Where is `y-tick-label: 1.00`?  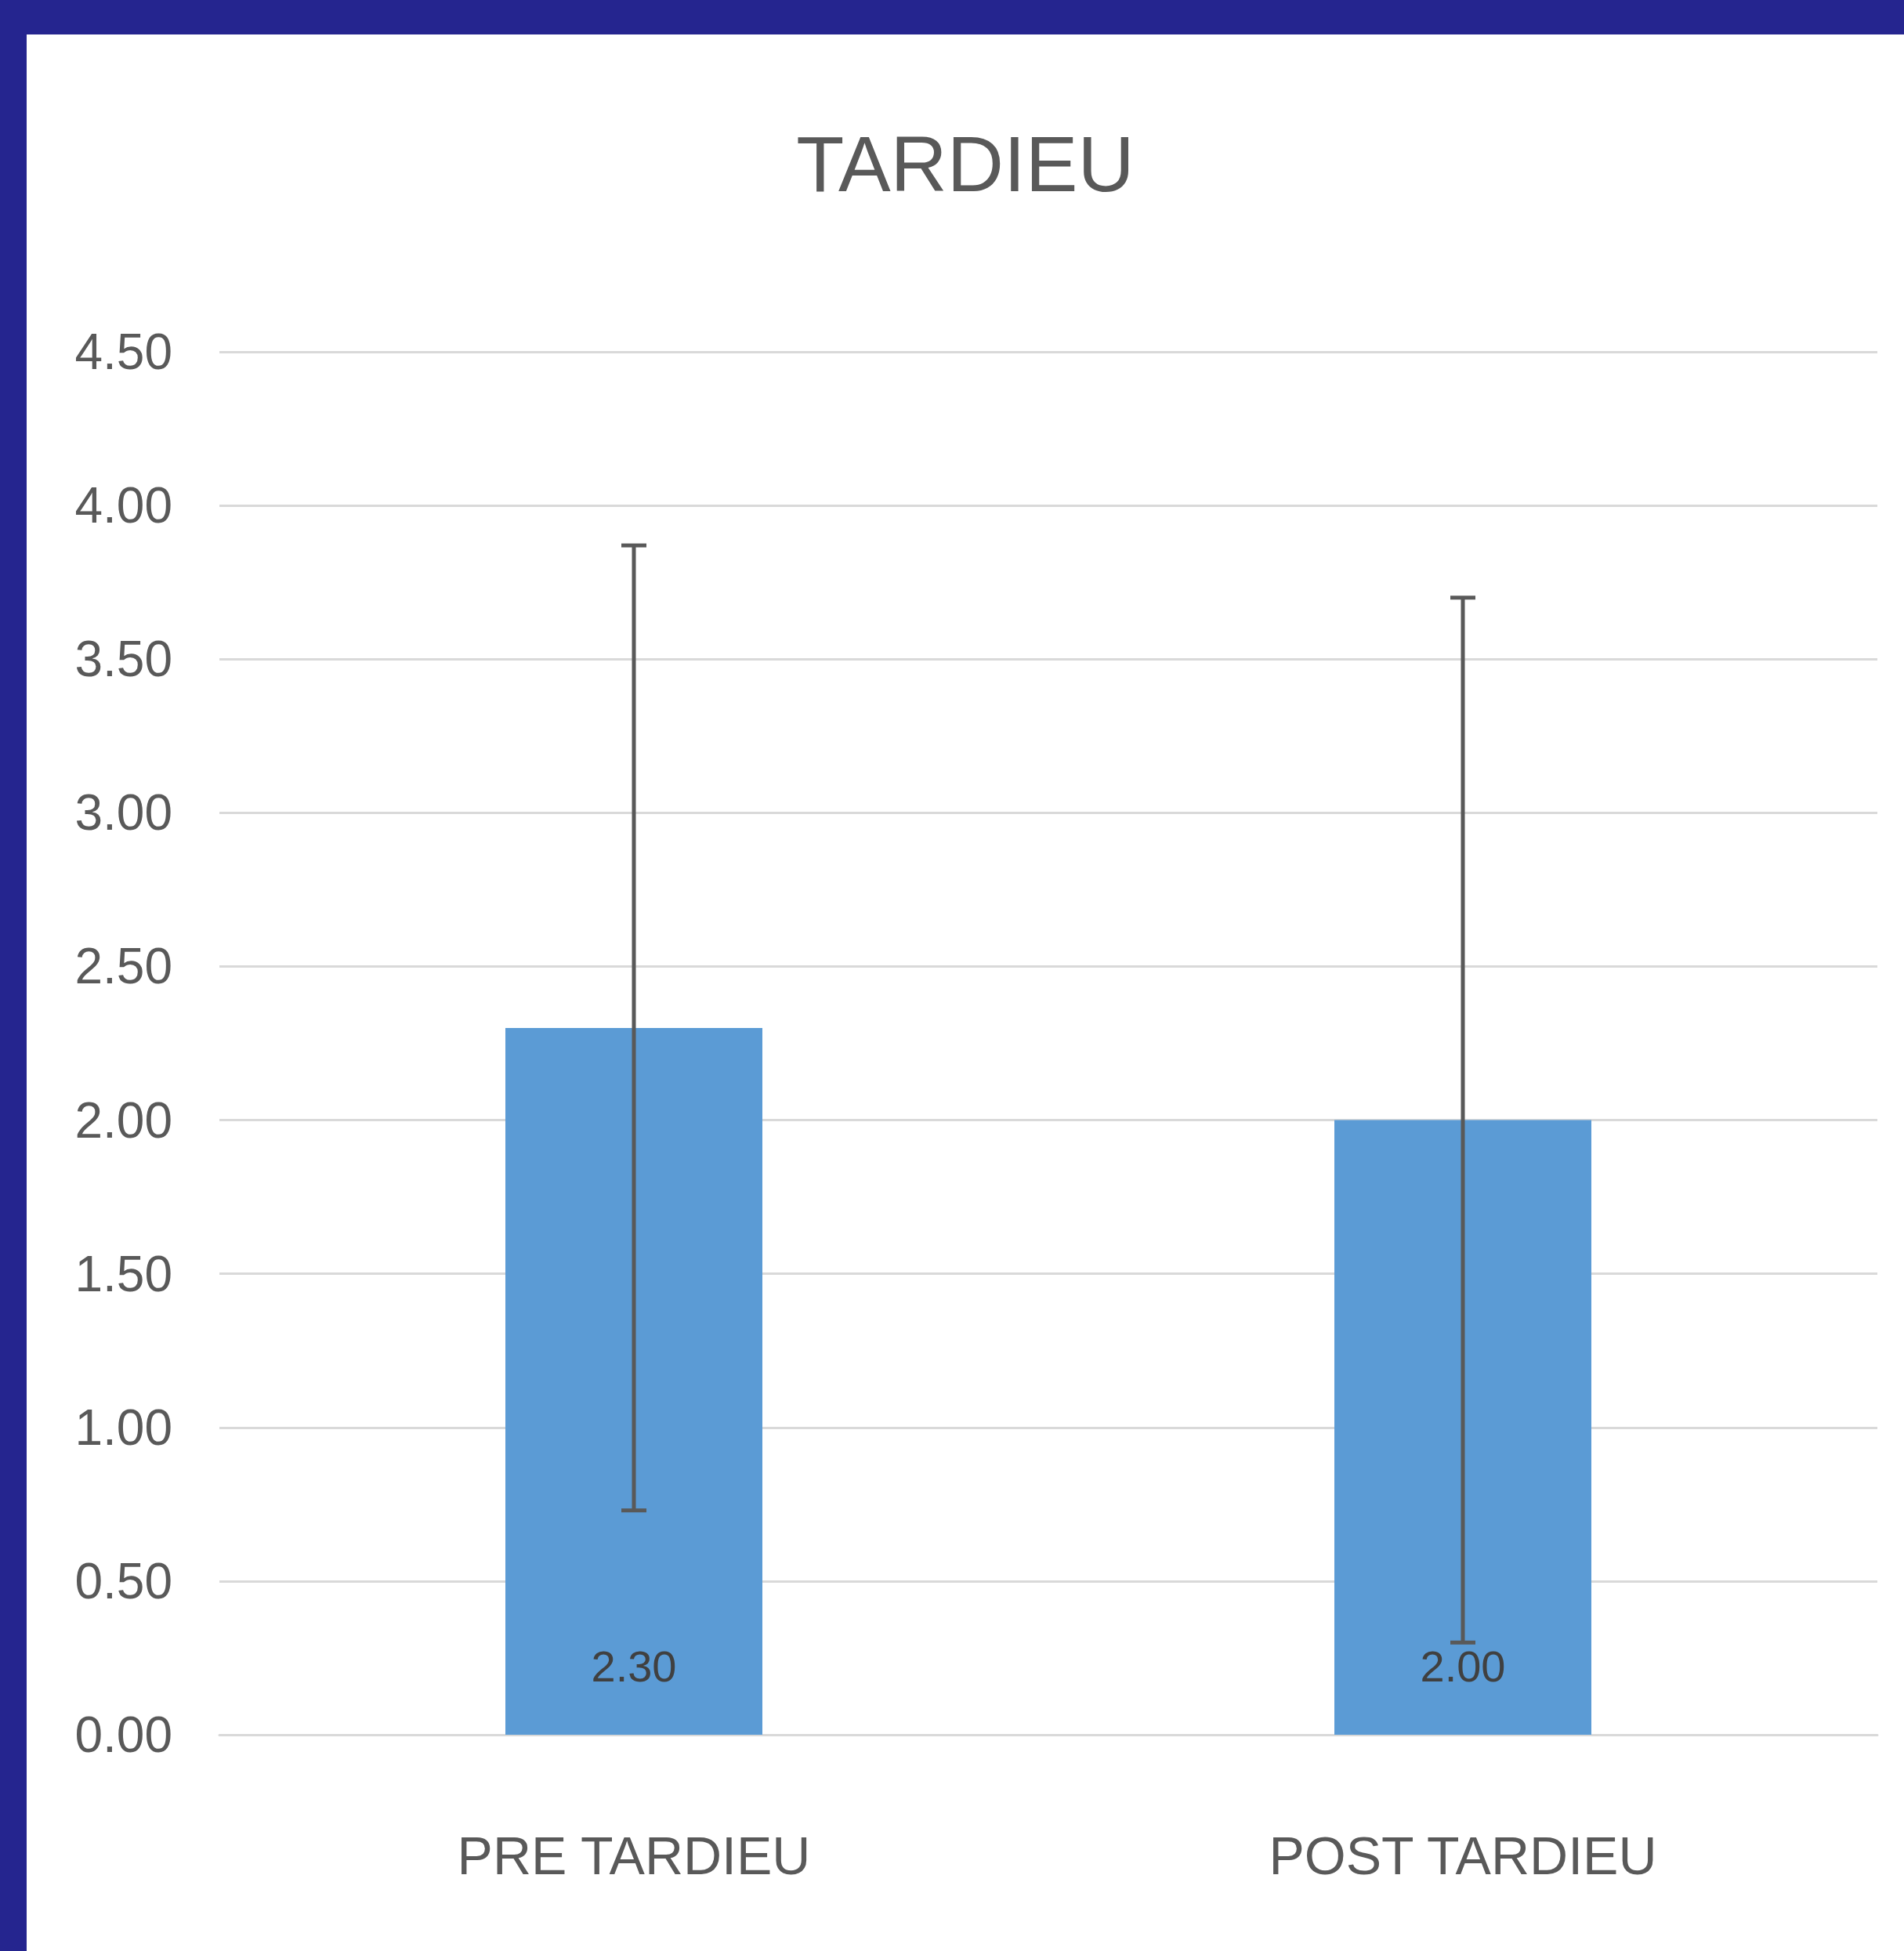 y-tick-label: 1.00 is located at coordinates (123, 1427).